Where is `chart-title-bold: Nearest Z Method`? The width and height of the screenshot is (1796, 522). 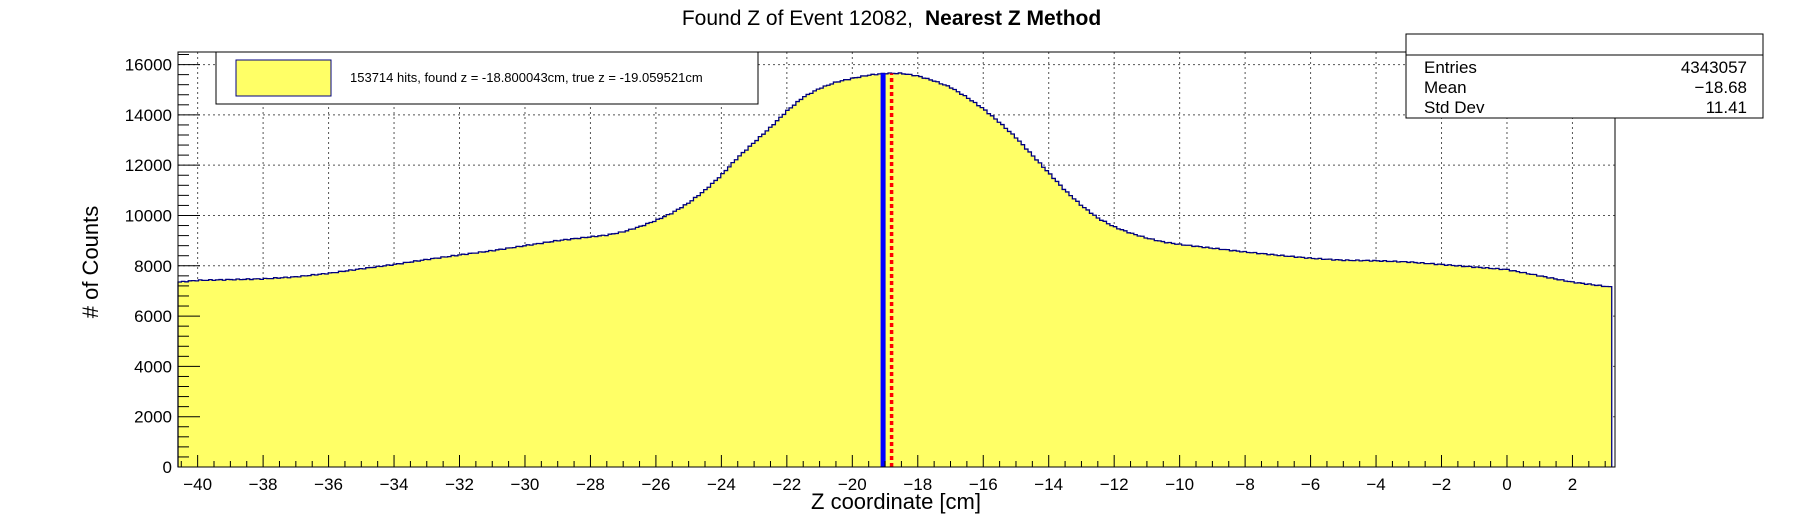 chart-title-bold: Nearest Z Method is located at coordinates (1013, 18).